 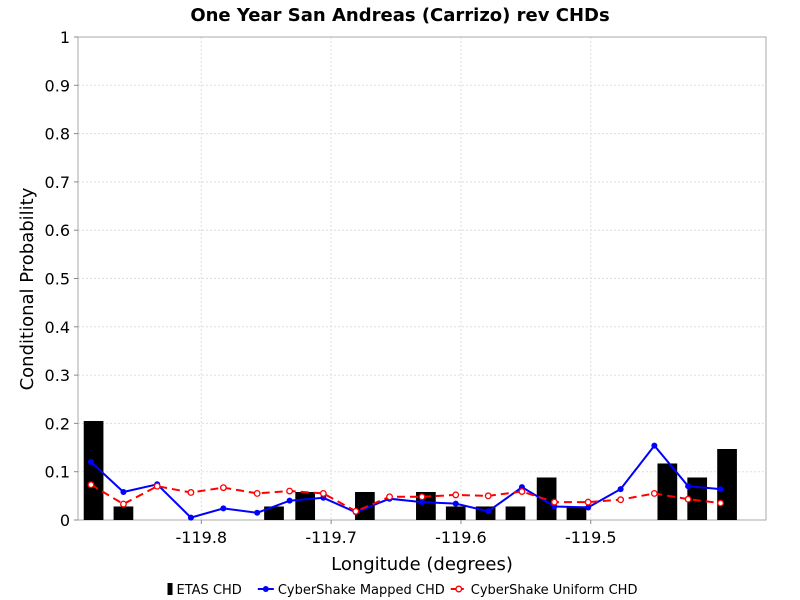 I want to click on legend-item: CyberShake Uniform CHD, so click(x=544, y=590).